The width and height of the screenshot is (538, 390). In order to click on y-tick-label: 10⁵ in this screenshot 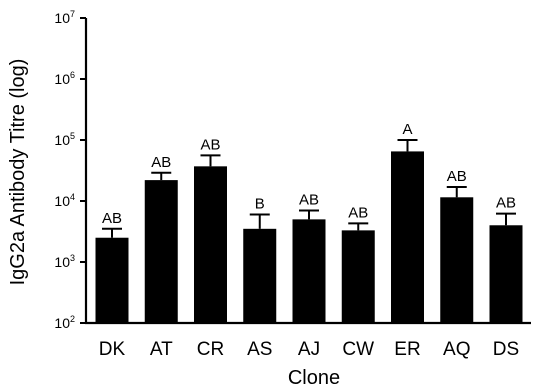, I will do `click(64, 139)`.